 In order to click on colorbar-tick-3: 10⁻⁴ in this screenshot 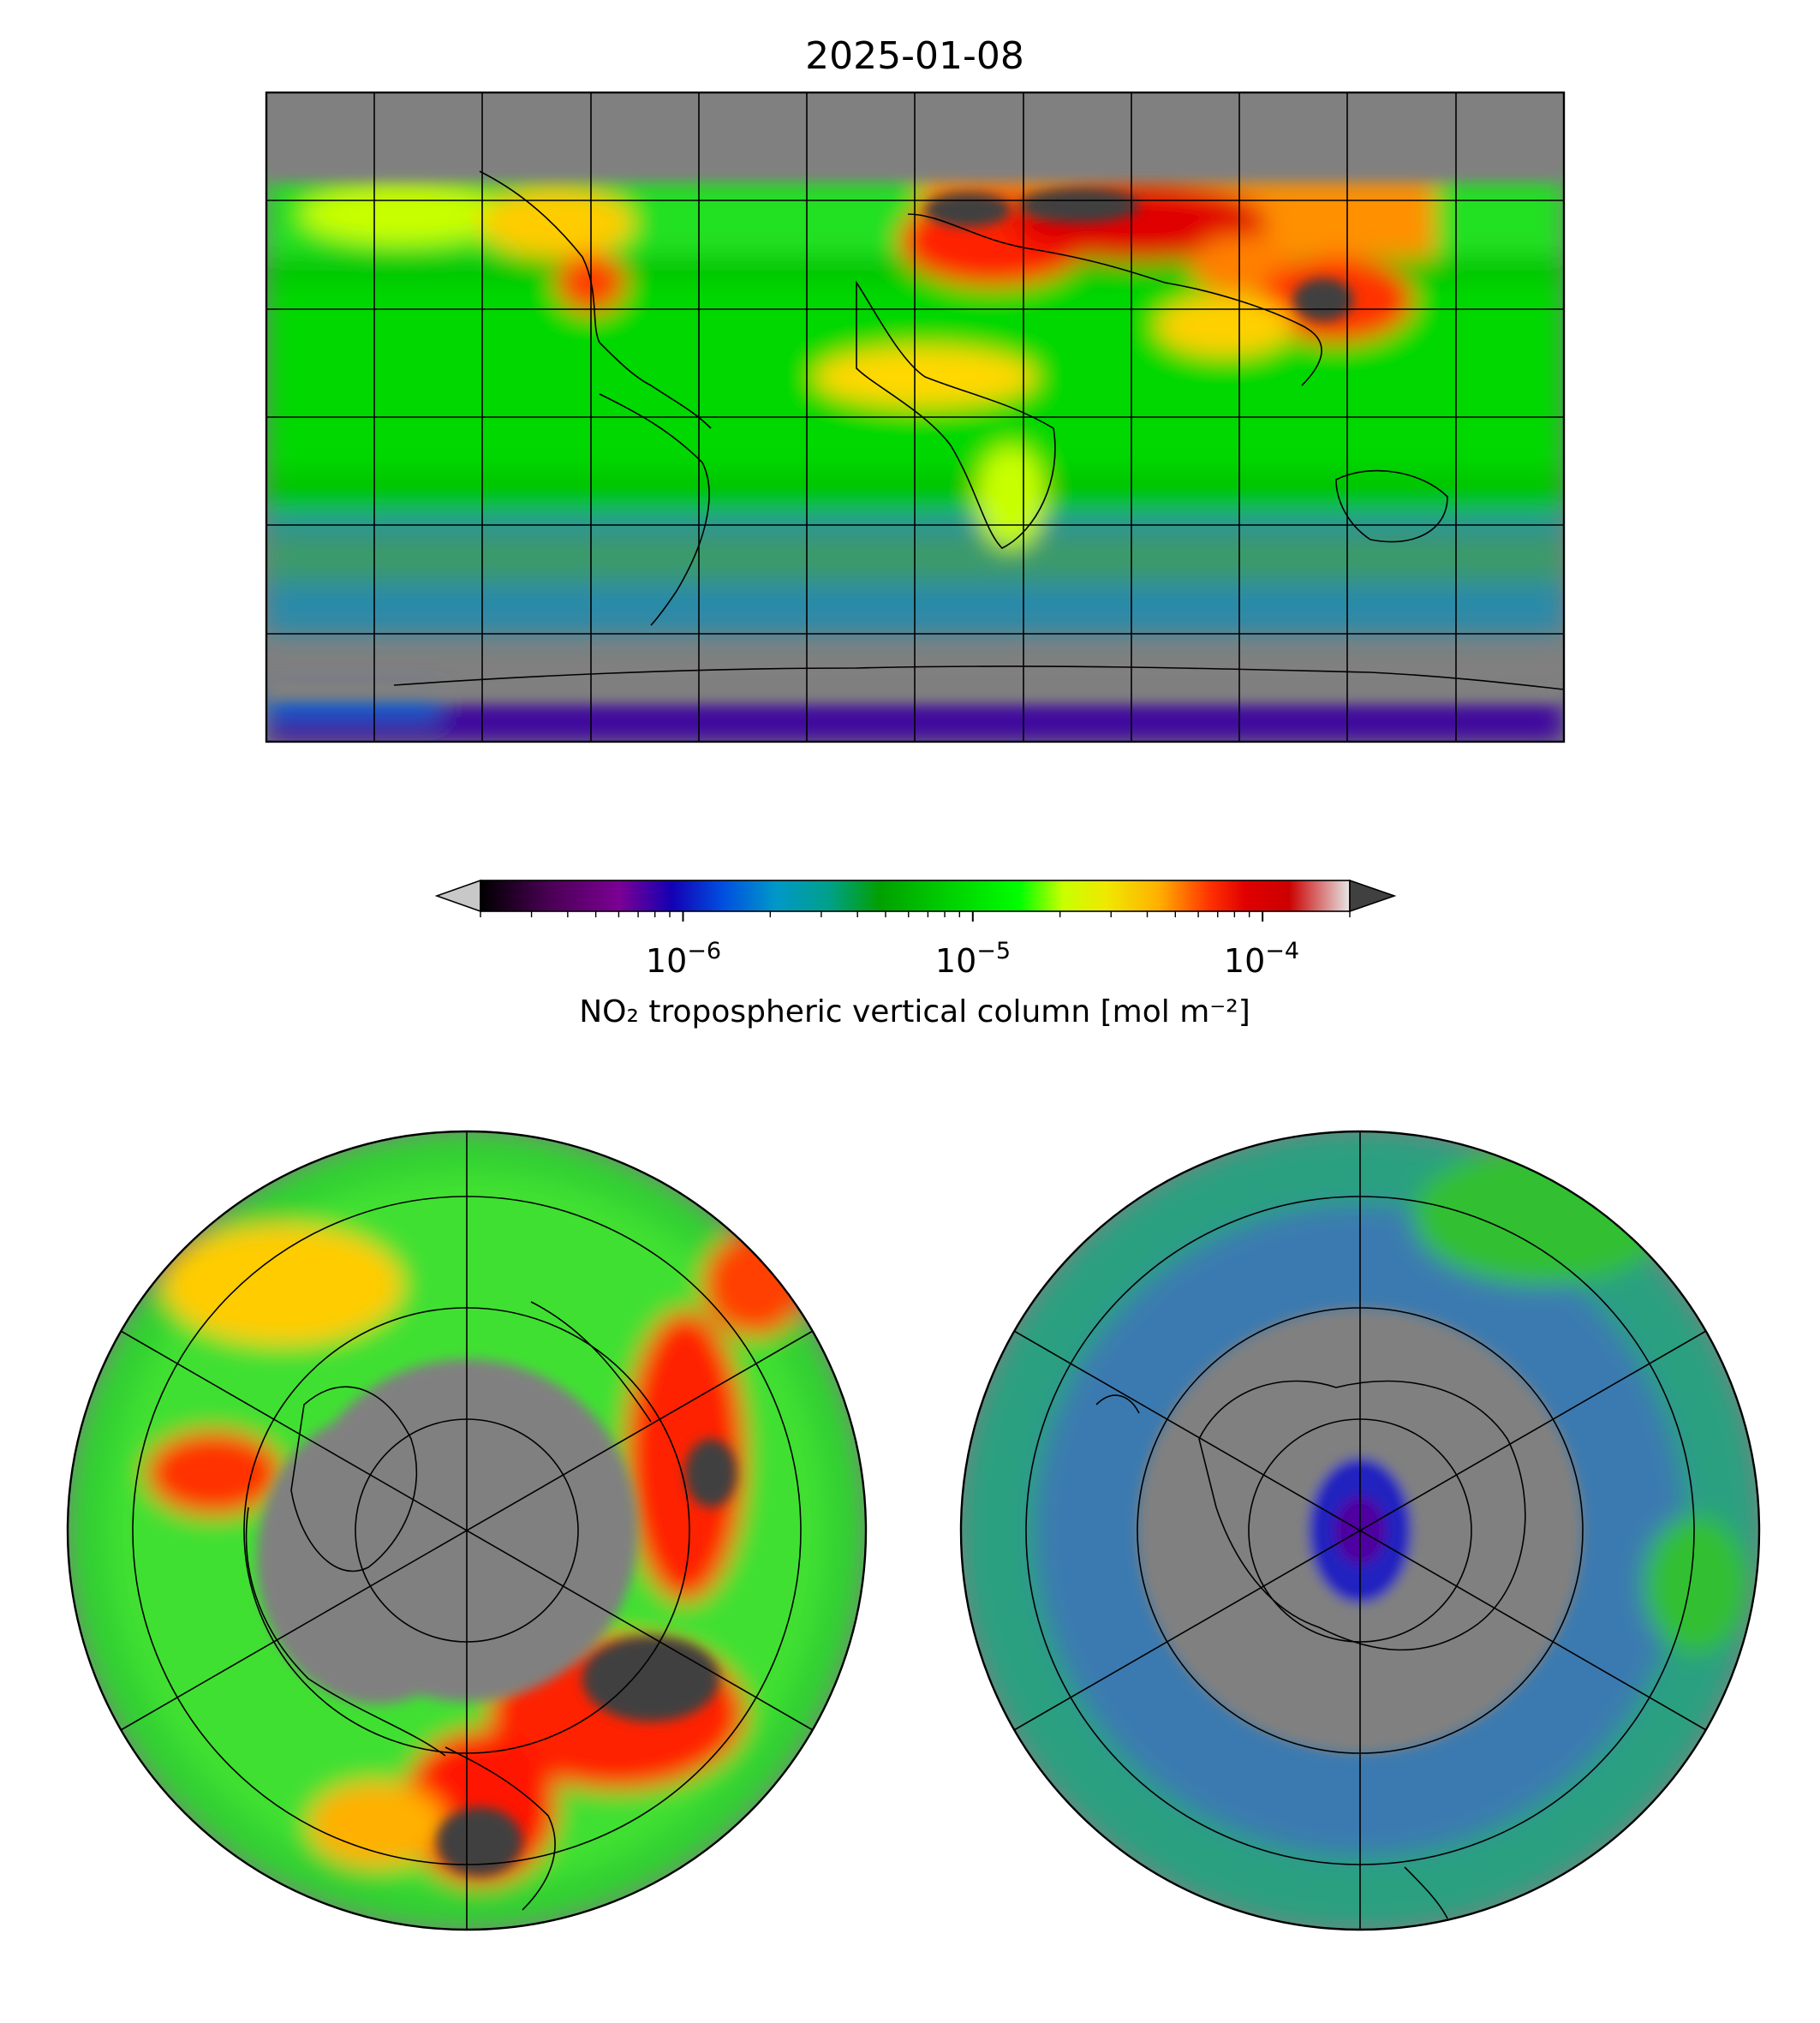, I will do `click(1261, 959)`.